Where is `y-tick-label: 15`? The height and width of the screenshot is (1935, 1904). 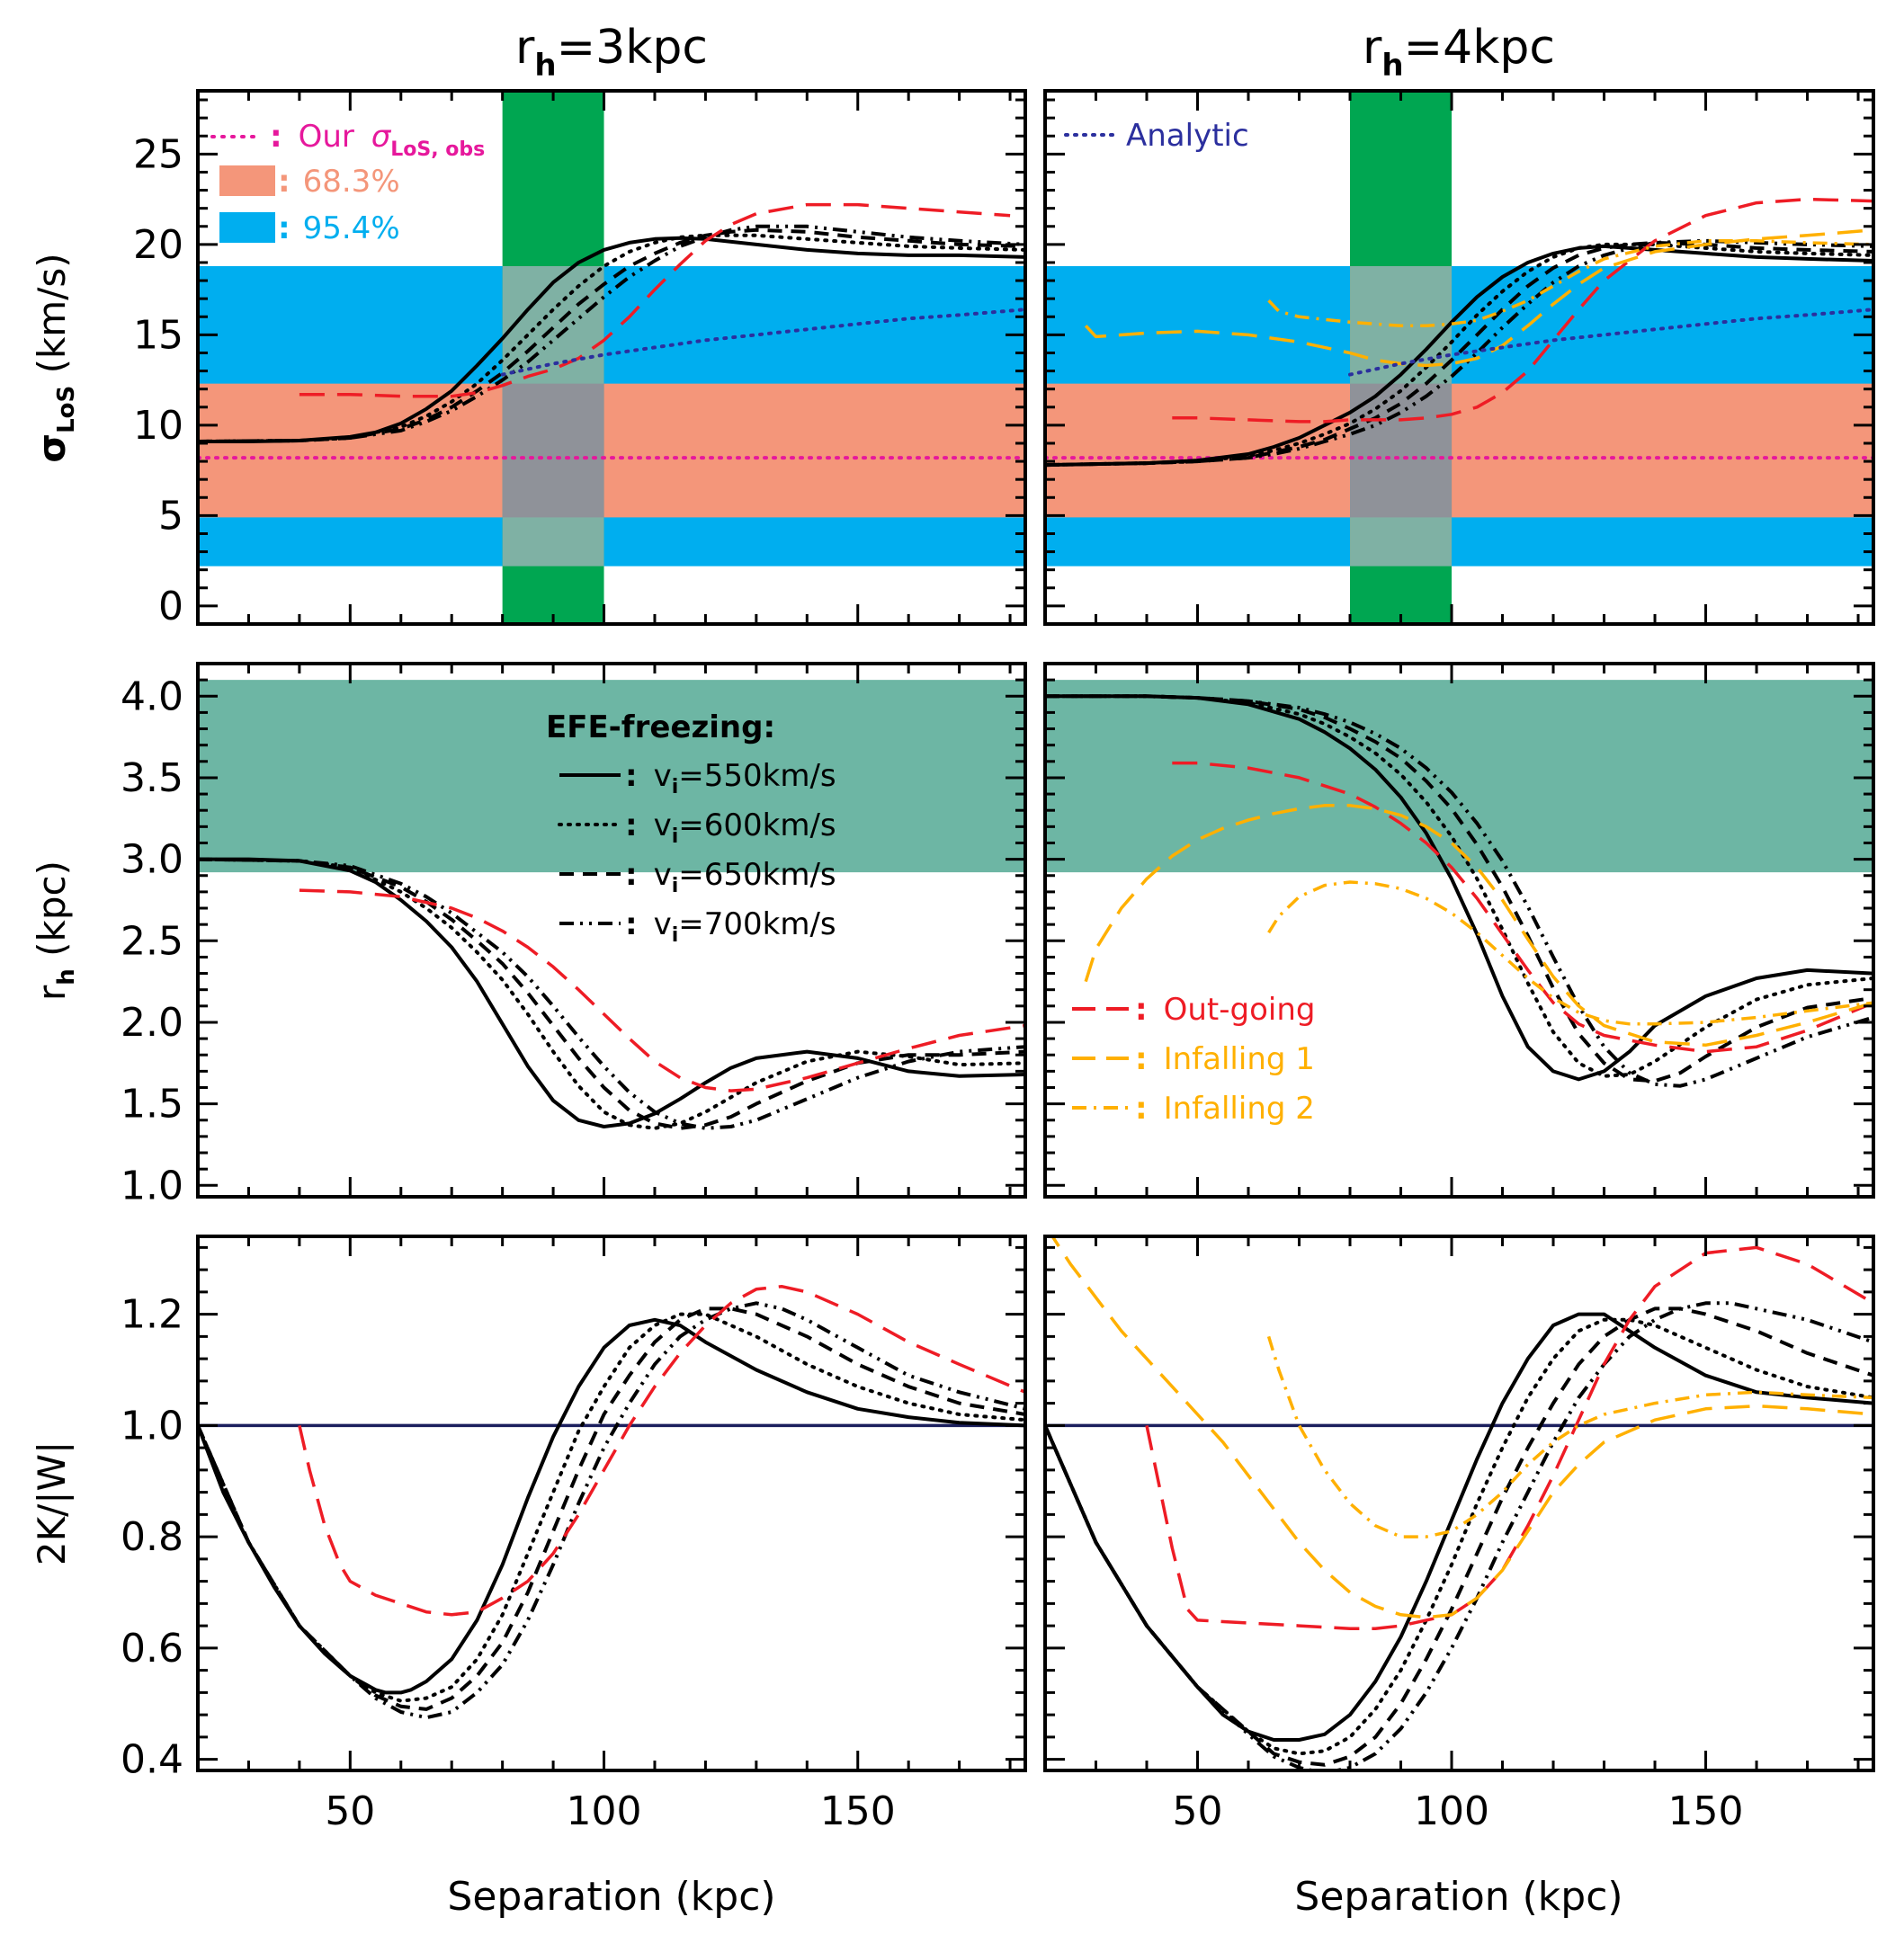
y-tick-label: 15 is located at coordinates (158, 335).